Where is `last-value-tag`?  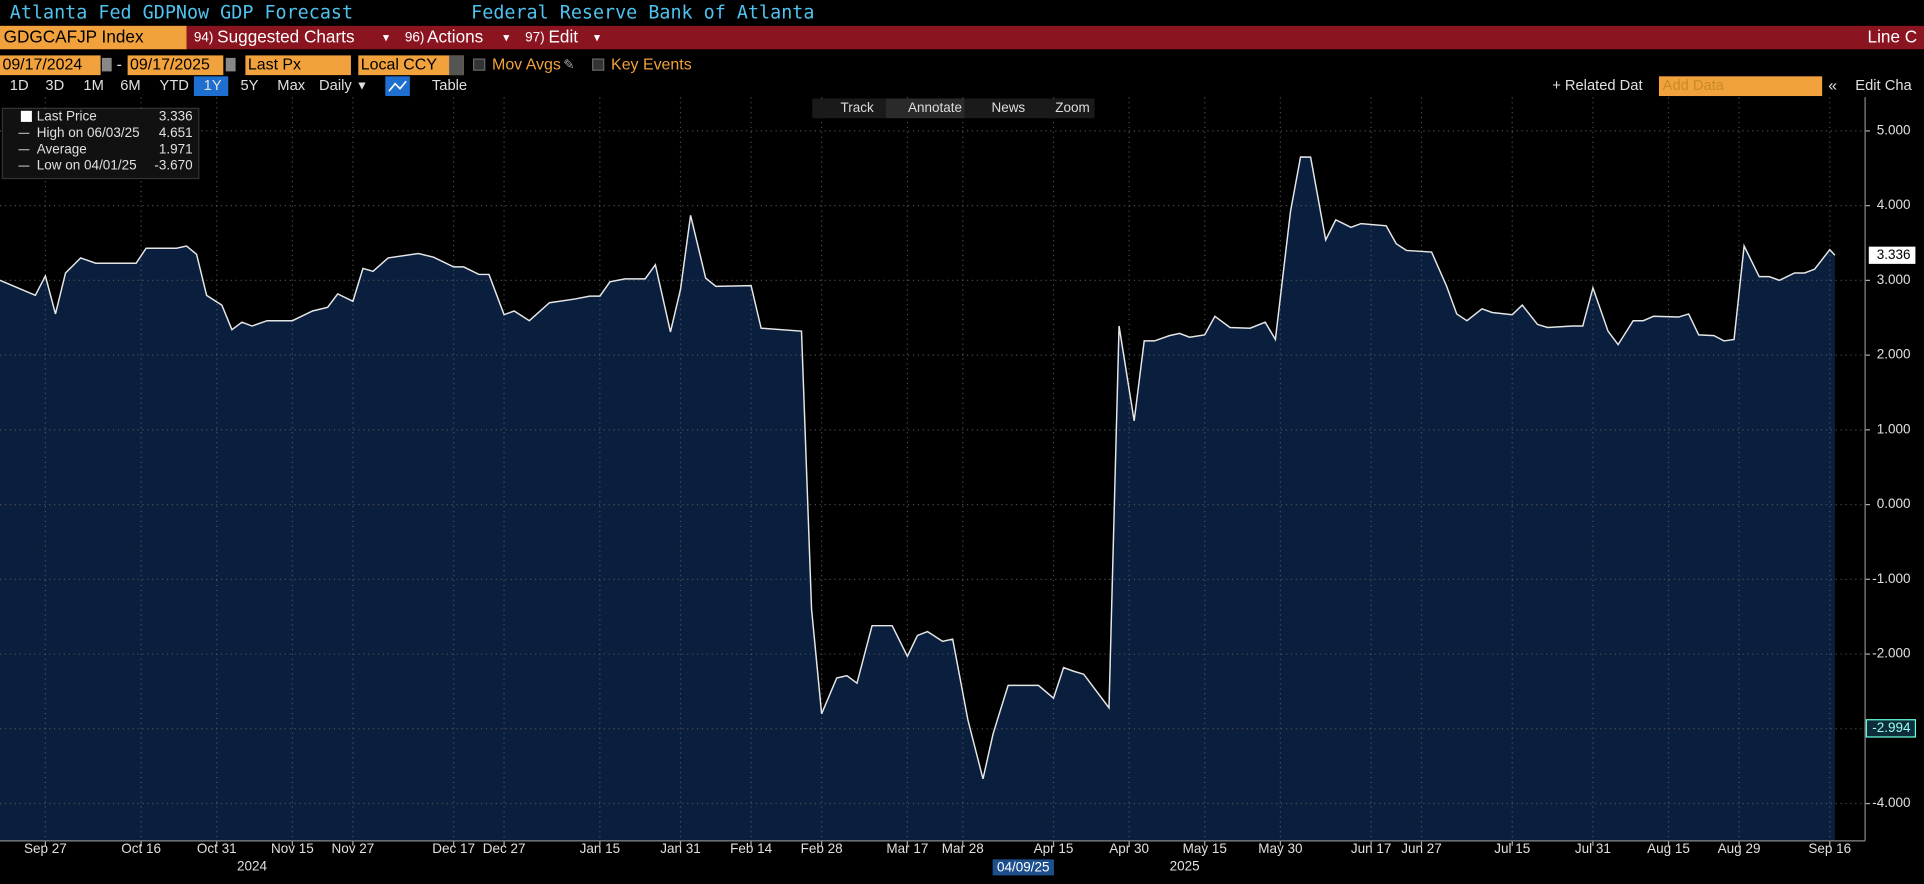 last-value-tag is located at coordinates (1892, 255).